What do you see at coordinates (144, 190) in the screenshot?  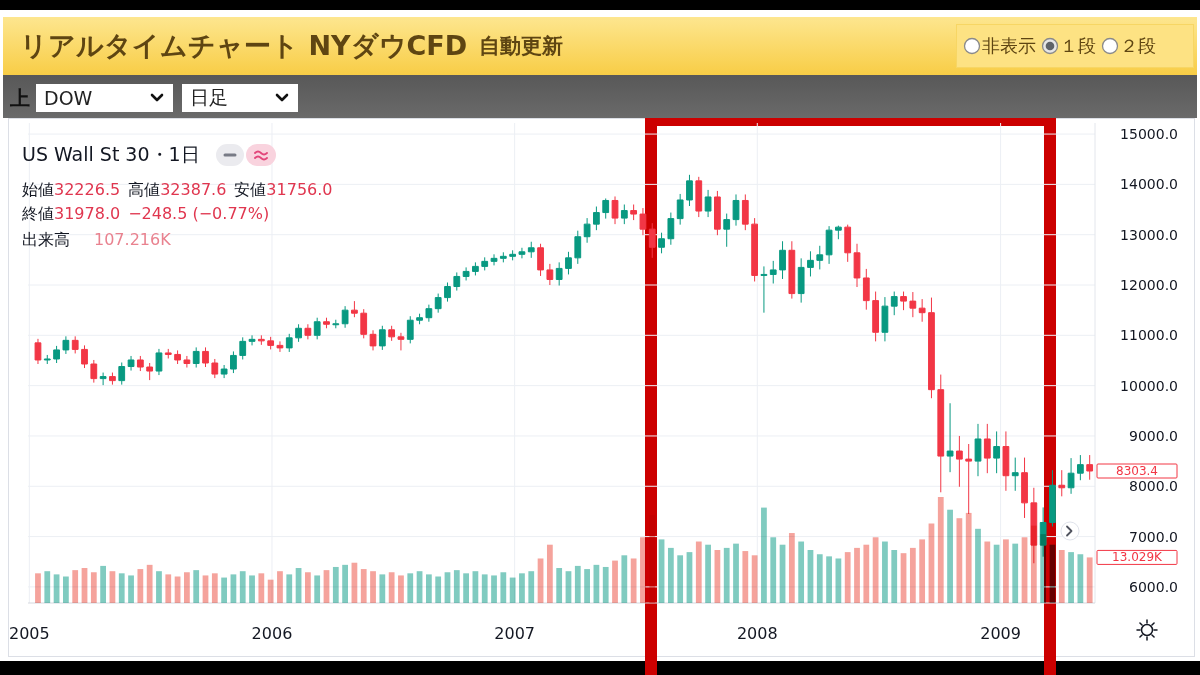 I see `annotation: 高値` at bounding box center [144, 190].